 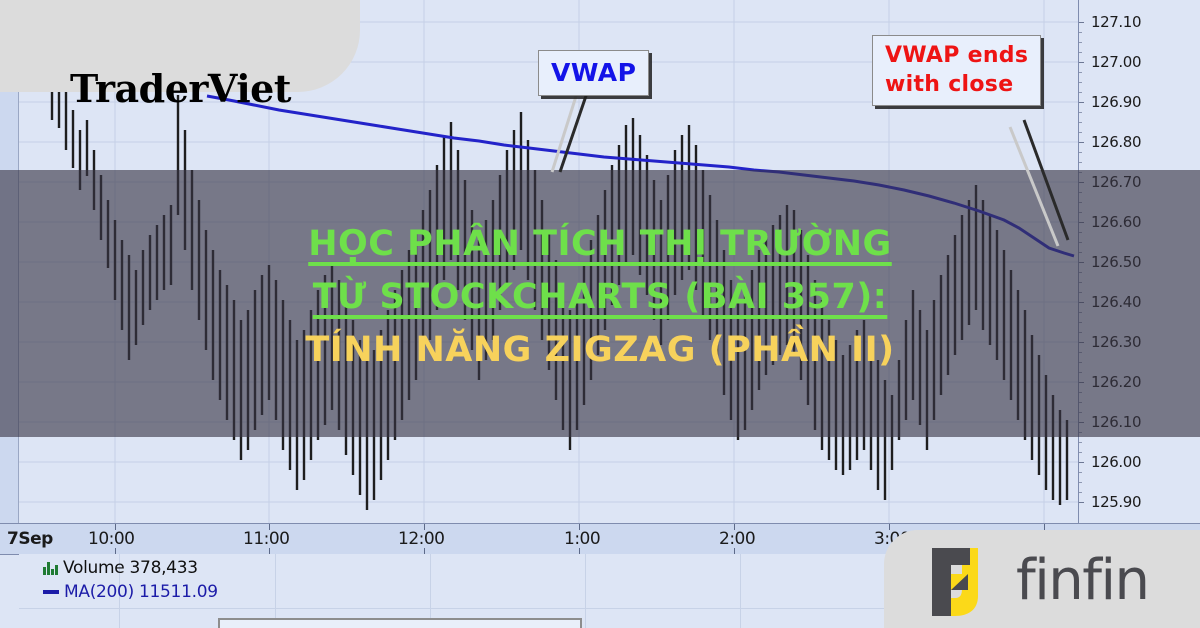 What do you see at coordinates (180, 88) in the screenshot?
I see `traderviet-logo-text: TraderViet` at bounding box center [180, 88].